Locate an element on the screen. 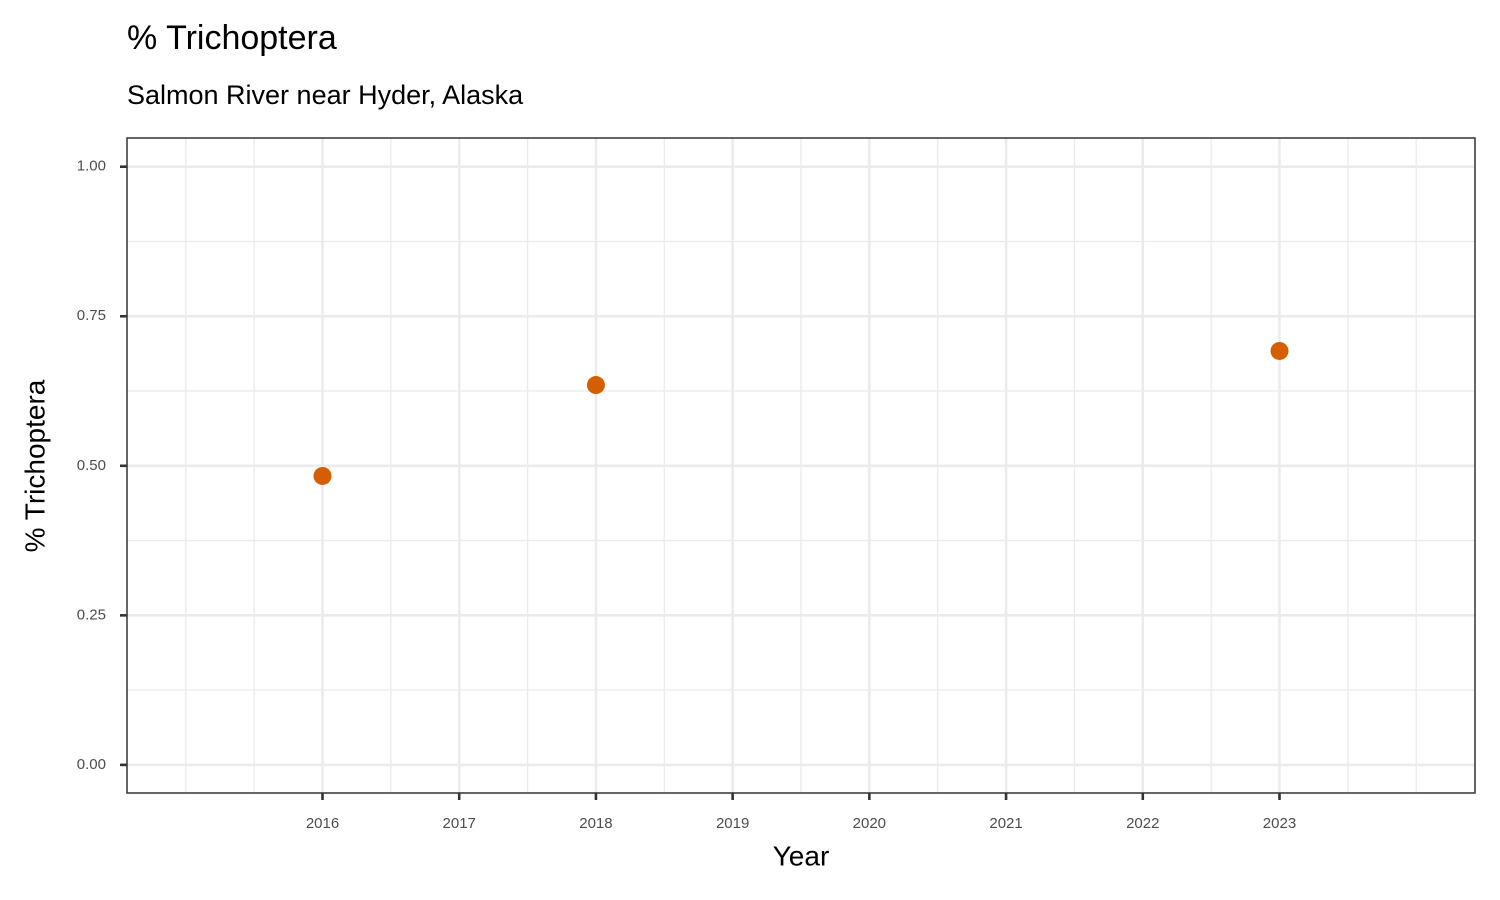 Image resolution: width=1500 pixels, height=900 pixels. x-tick-label: 2023 is located at coordinates (1279, 823).